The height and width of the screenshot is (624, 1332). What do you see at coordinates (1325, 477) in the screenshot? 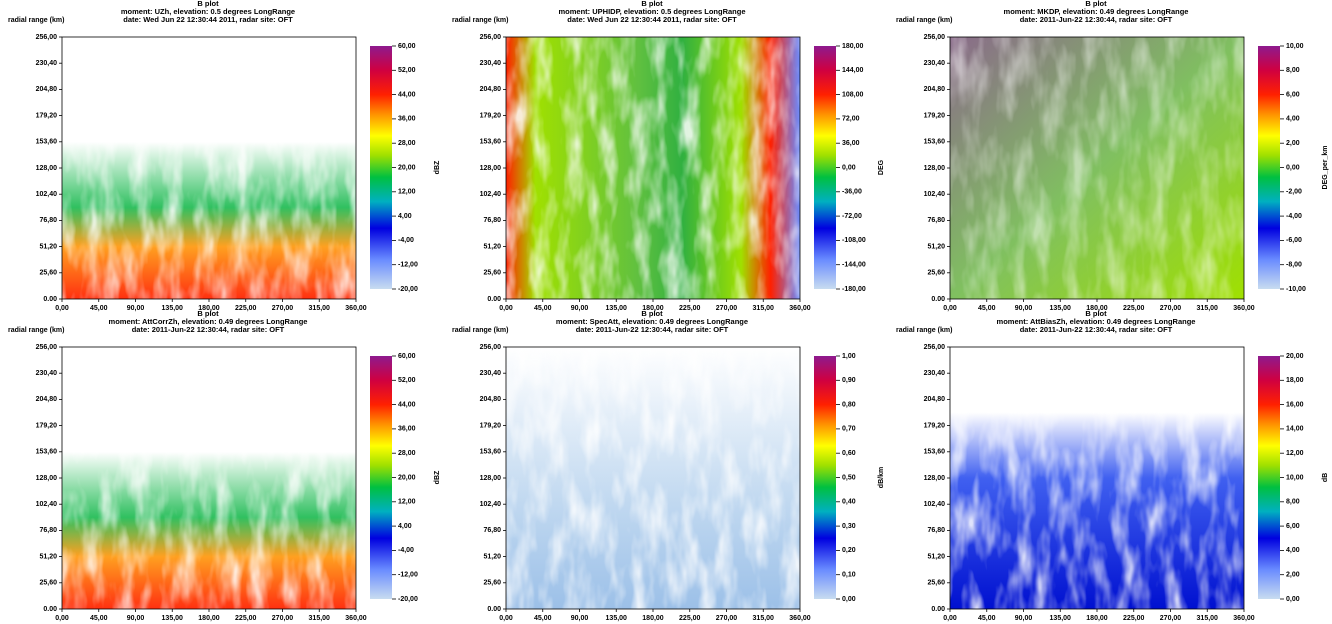
I see `colorbar-label: dB` at bounding box center [1325, 477].